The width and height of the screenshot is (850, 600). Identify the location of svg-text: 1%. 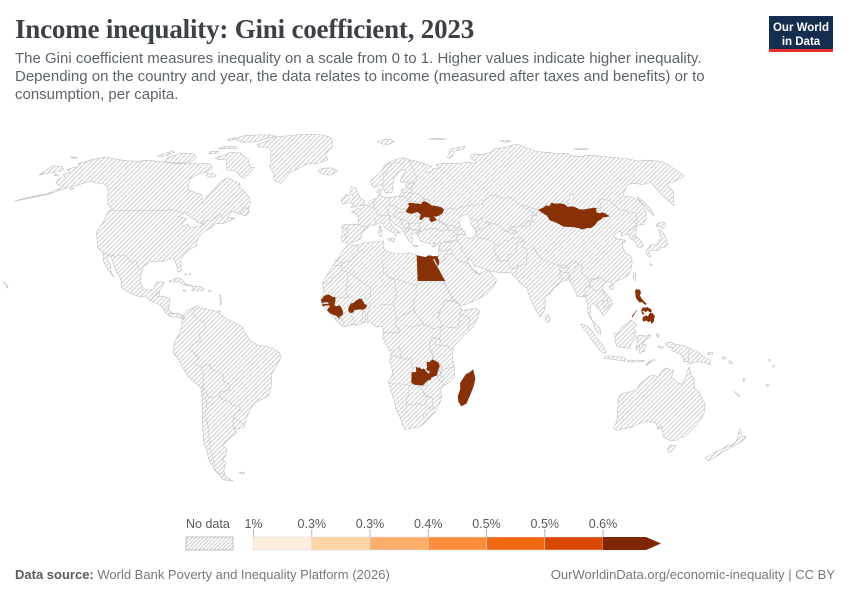
(253, 524).